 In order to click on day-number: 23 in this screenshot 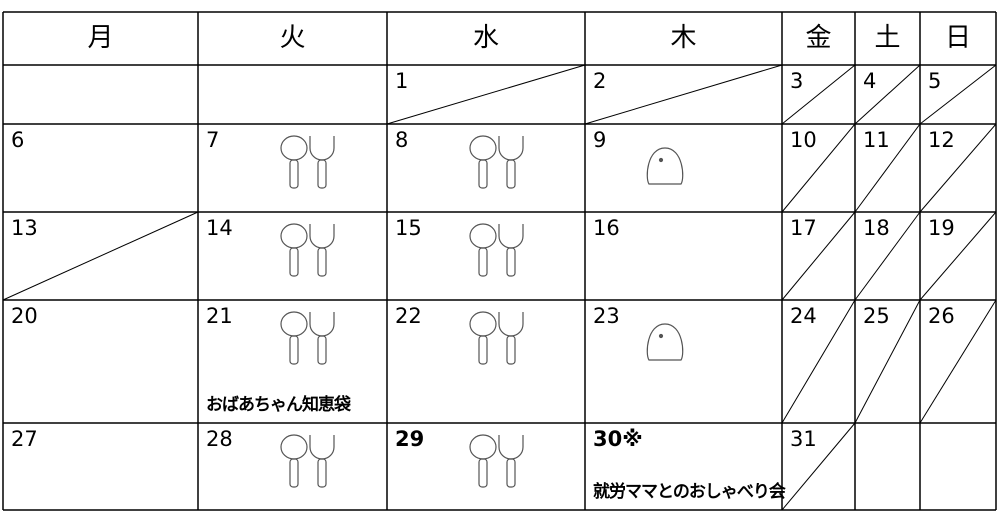, I will do `click(606, 316)`.